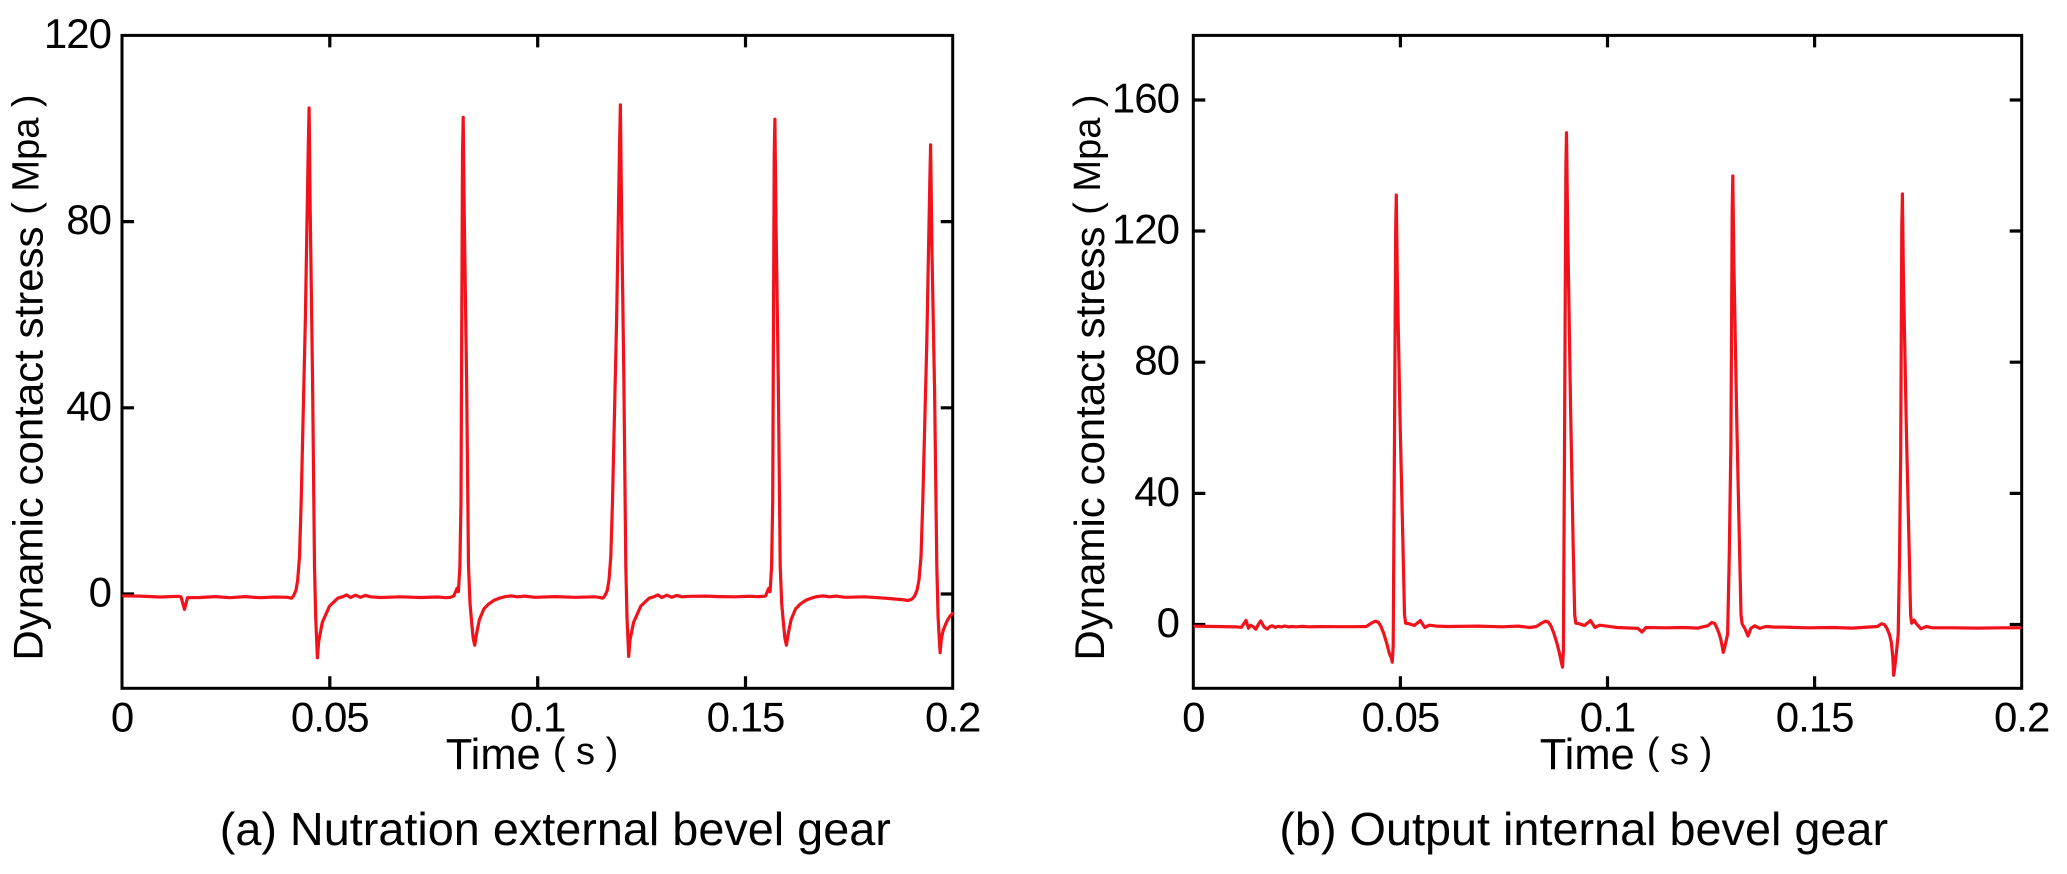 Image resolution: width=2067 pixels, height=874 pixels. I want to click on svg-text: 160, so click(1145, 98).